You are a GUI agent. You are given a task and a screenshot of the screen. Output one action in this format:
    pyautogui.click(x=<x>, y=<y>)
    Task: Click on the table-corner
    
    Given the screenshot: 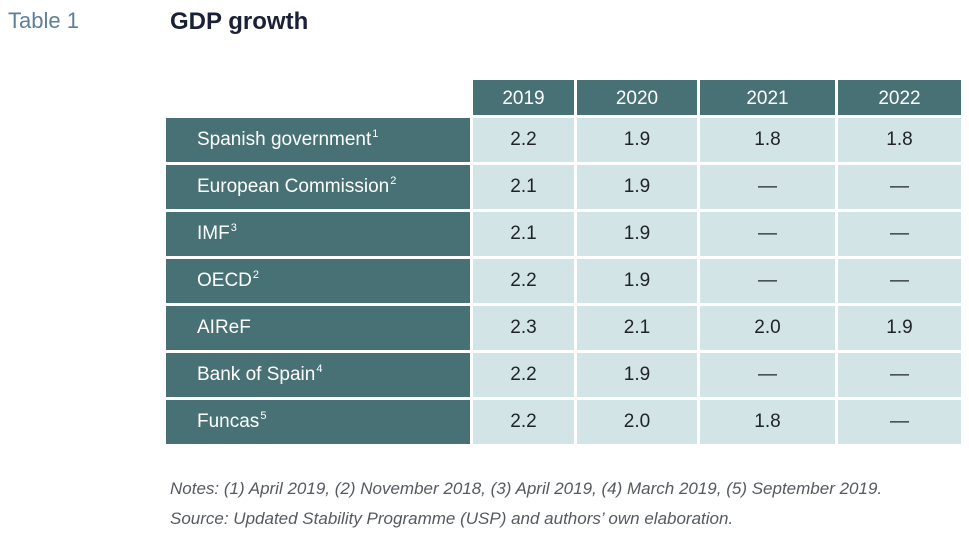 What is the action you would take?
    pyautogui.click(x=318, y=97)
    